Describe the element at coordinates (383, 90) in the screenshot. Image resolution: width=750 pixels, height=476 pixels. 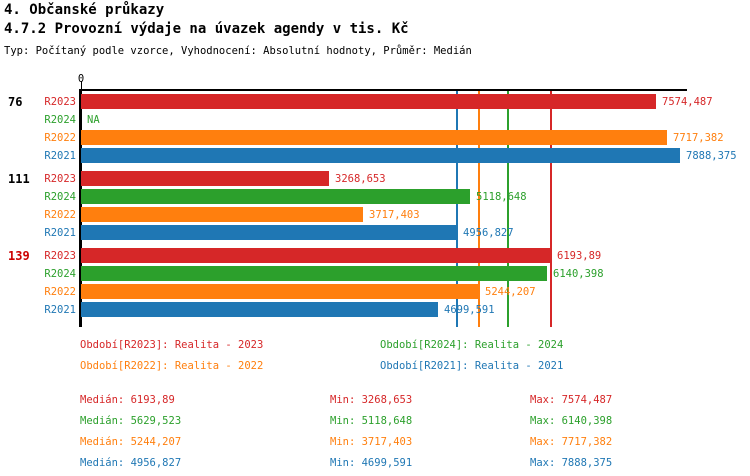
I see `x-axis-line` at that location.